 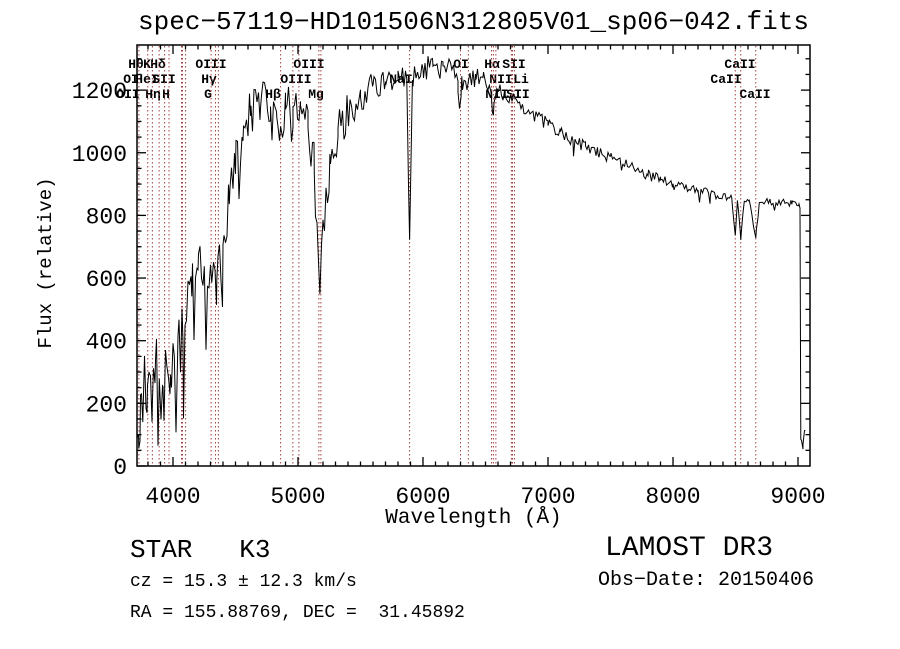 I want to click on y-axis-label: Flux (relative), so click(x=46, y=263).